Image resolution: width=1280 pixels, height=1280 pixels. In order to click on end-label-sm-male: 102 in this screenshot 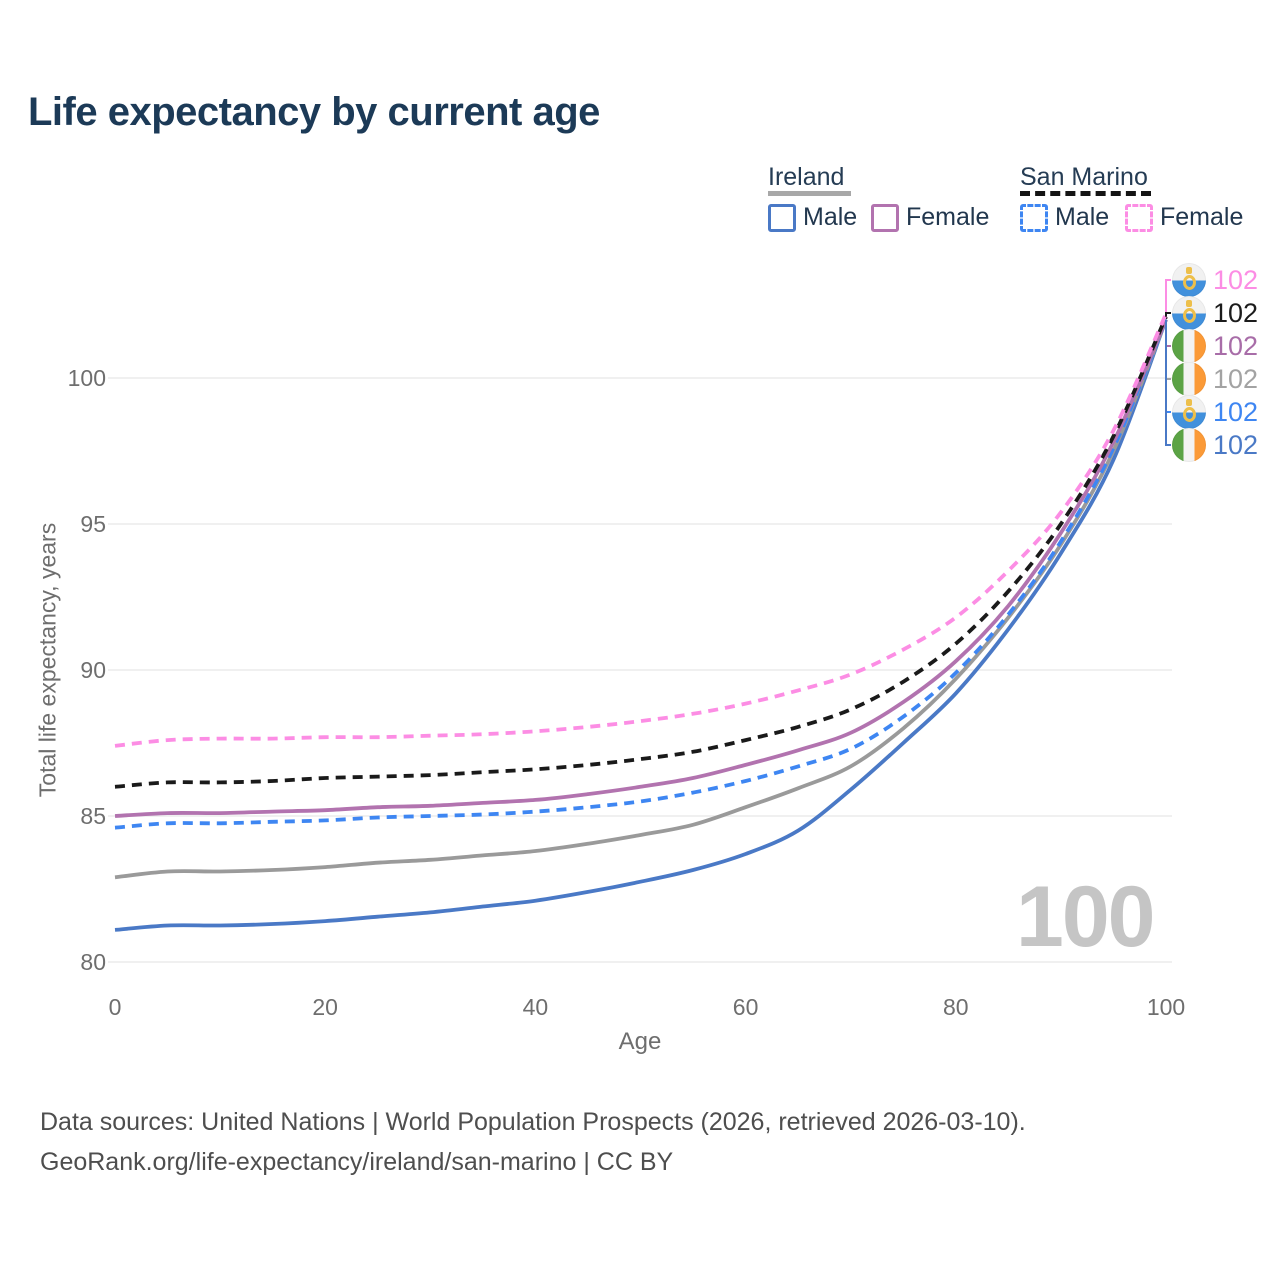, I will do `click(1215, 412)`.